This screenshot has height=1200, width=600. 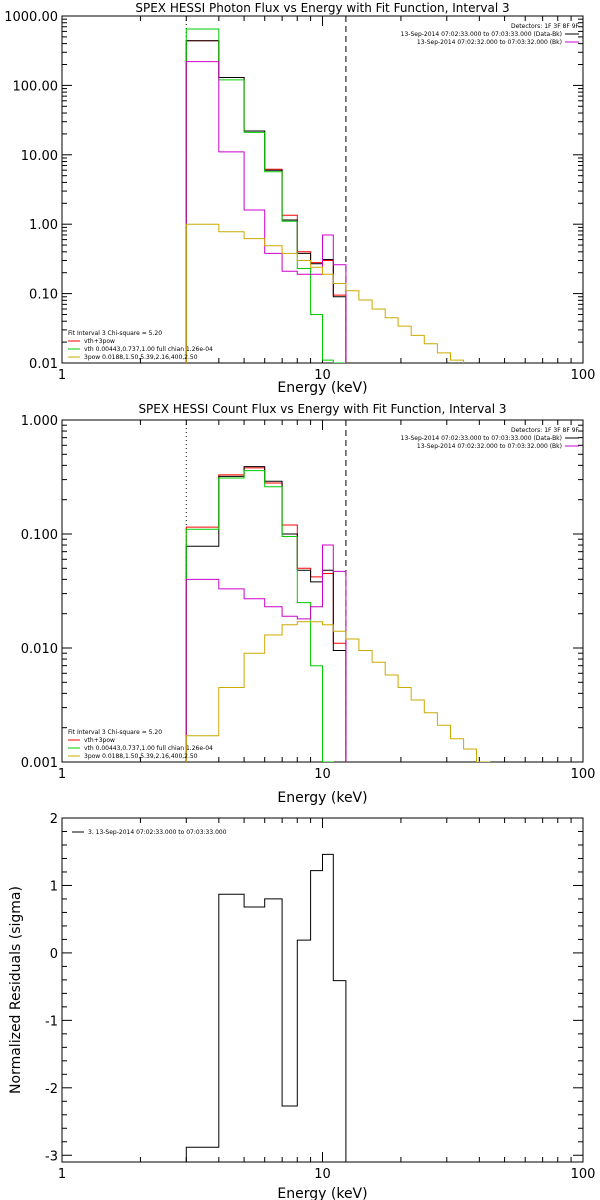 I want to click on y-tick-label: -1, so click(x=51, y=1021).